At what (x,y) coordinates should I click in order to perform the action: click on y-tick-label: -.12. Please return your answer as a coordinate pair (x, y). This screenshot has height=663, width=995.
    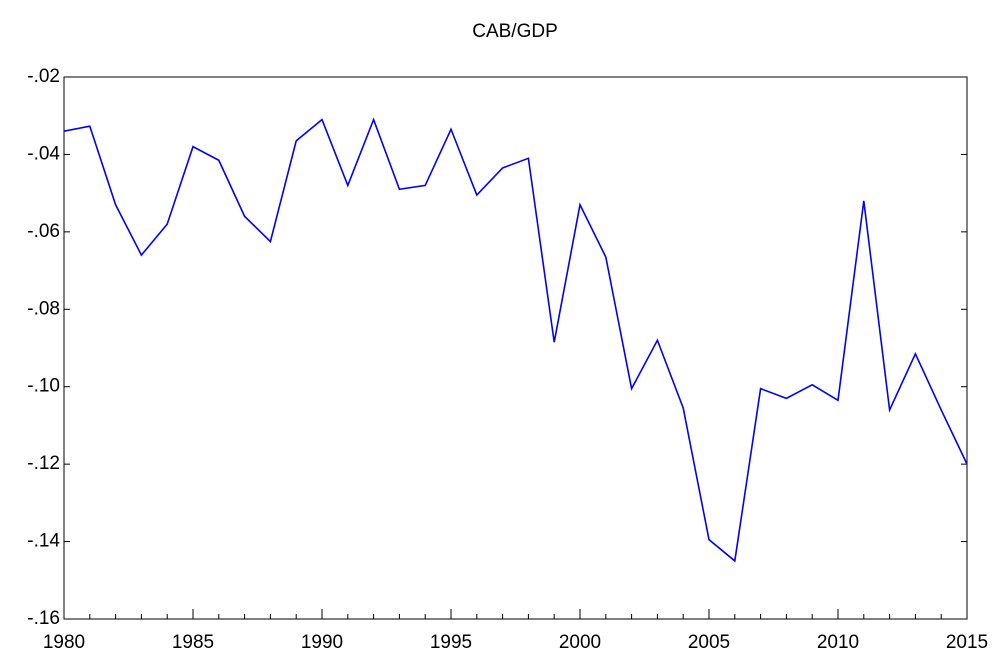
    Looking at the image, I should click on (43, 463).